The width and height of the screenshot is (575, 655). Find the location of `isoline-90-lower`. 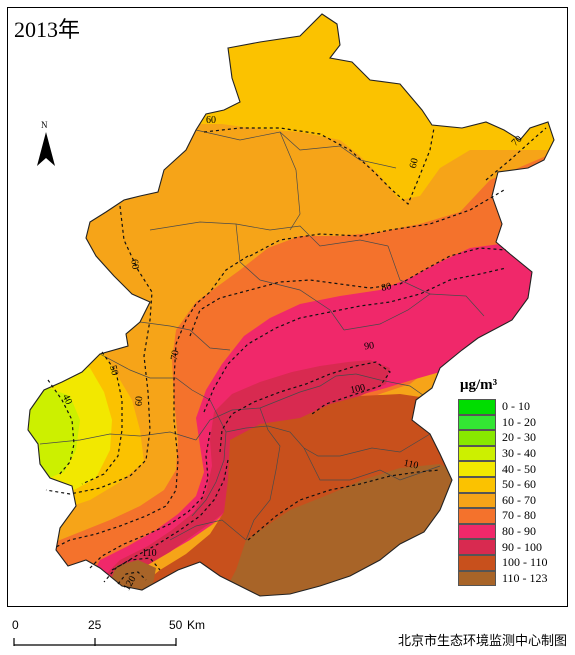

isoline-90-lower is located at coordinates (150, 500).